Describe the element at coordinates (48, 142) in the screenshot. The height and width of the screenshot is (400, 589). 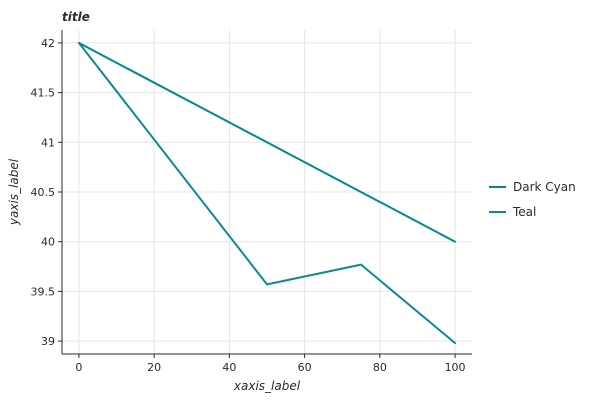
I see `y-tick-label: 41` at that location.